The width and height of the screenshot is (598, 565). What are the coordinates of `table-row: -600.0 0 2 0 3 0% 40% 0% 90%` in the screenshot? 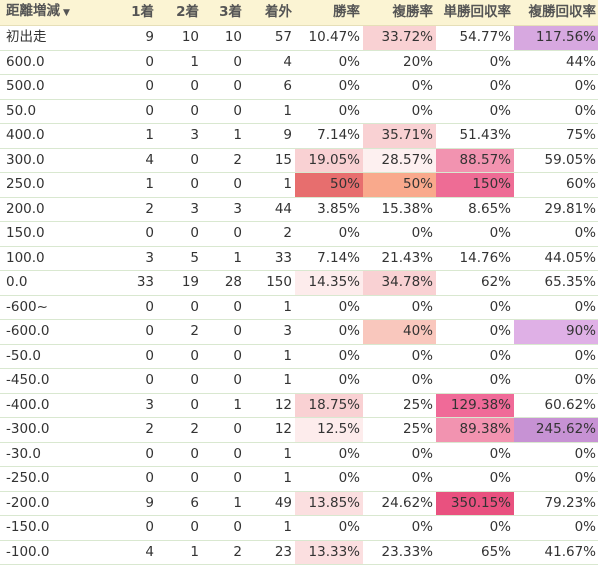 It's located at (299, 332).